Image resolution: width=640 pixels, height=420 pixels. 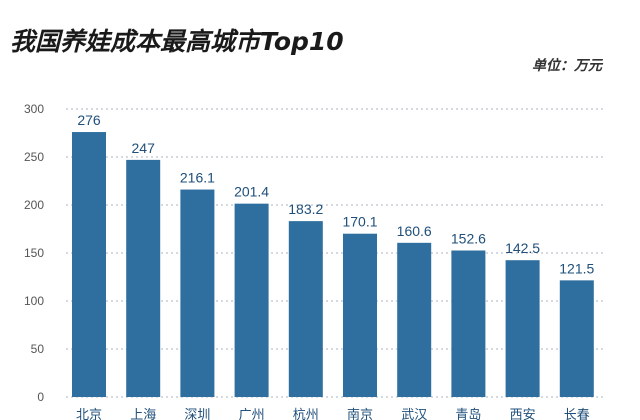 What do you see at coordinates (89, 120) in the screenshot?
I see `data-label: 276` at bounding box center [89, 120].